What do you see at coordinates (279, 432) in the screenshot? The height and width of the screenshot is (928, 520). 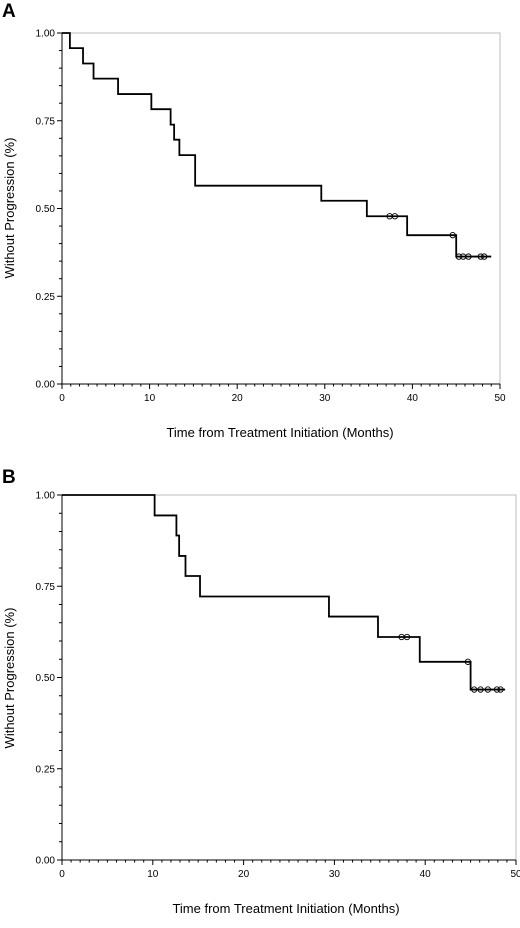 I see `x-axis-title-a: Time from Treatment Initiation (Months)` at bounding box center [279, 432].